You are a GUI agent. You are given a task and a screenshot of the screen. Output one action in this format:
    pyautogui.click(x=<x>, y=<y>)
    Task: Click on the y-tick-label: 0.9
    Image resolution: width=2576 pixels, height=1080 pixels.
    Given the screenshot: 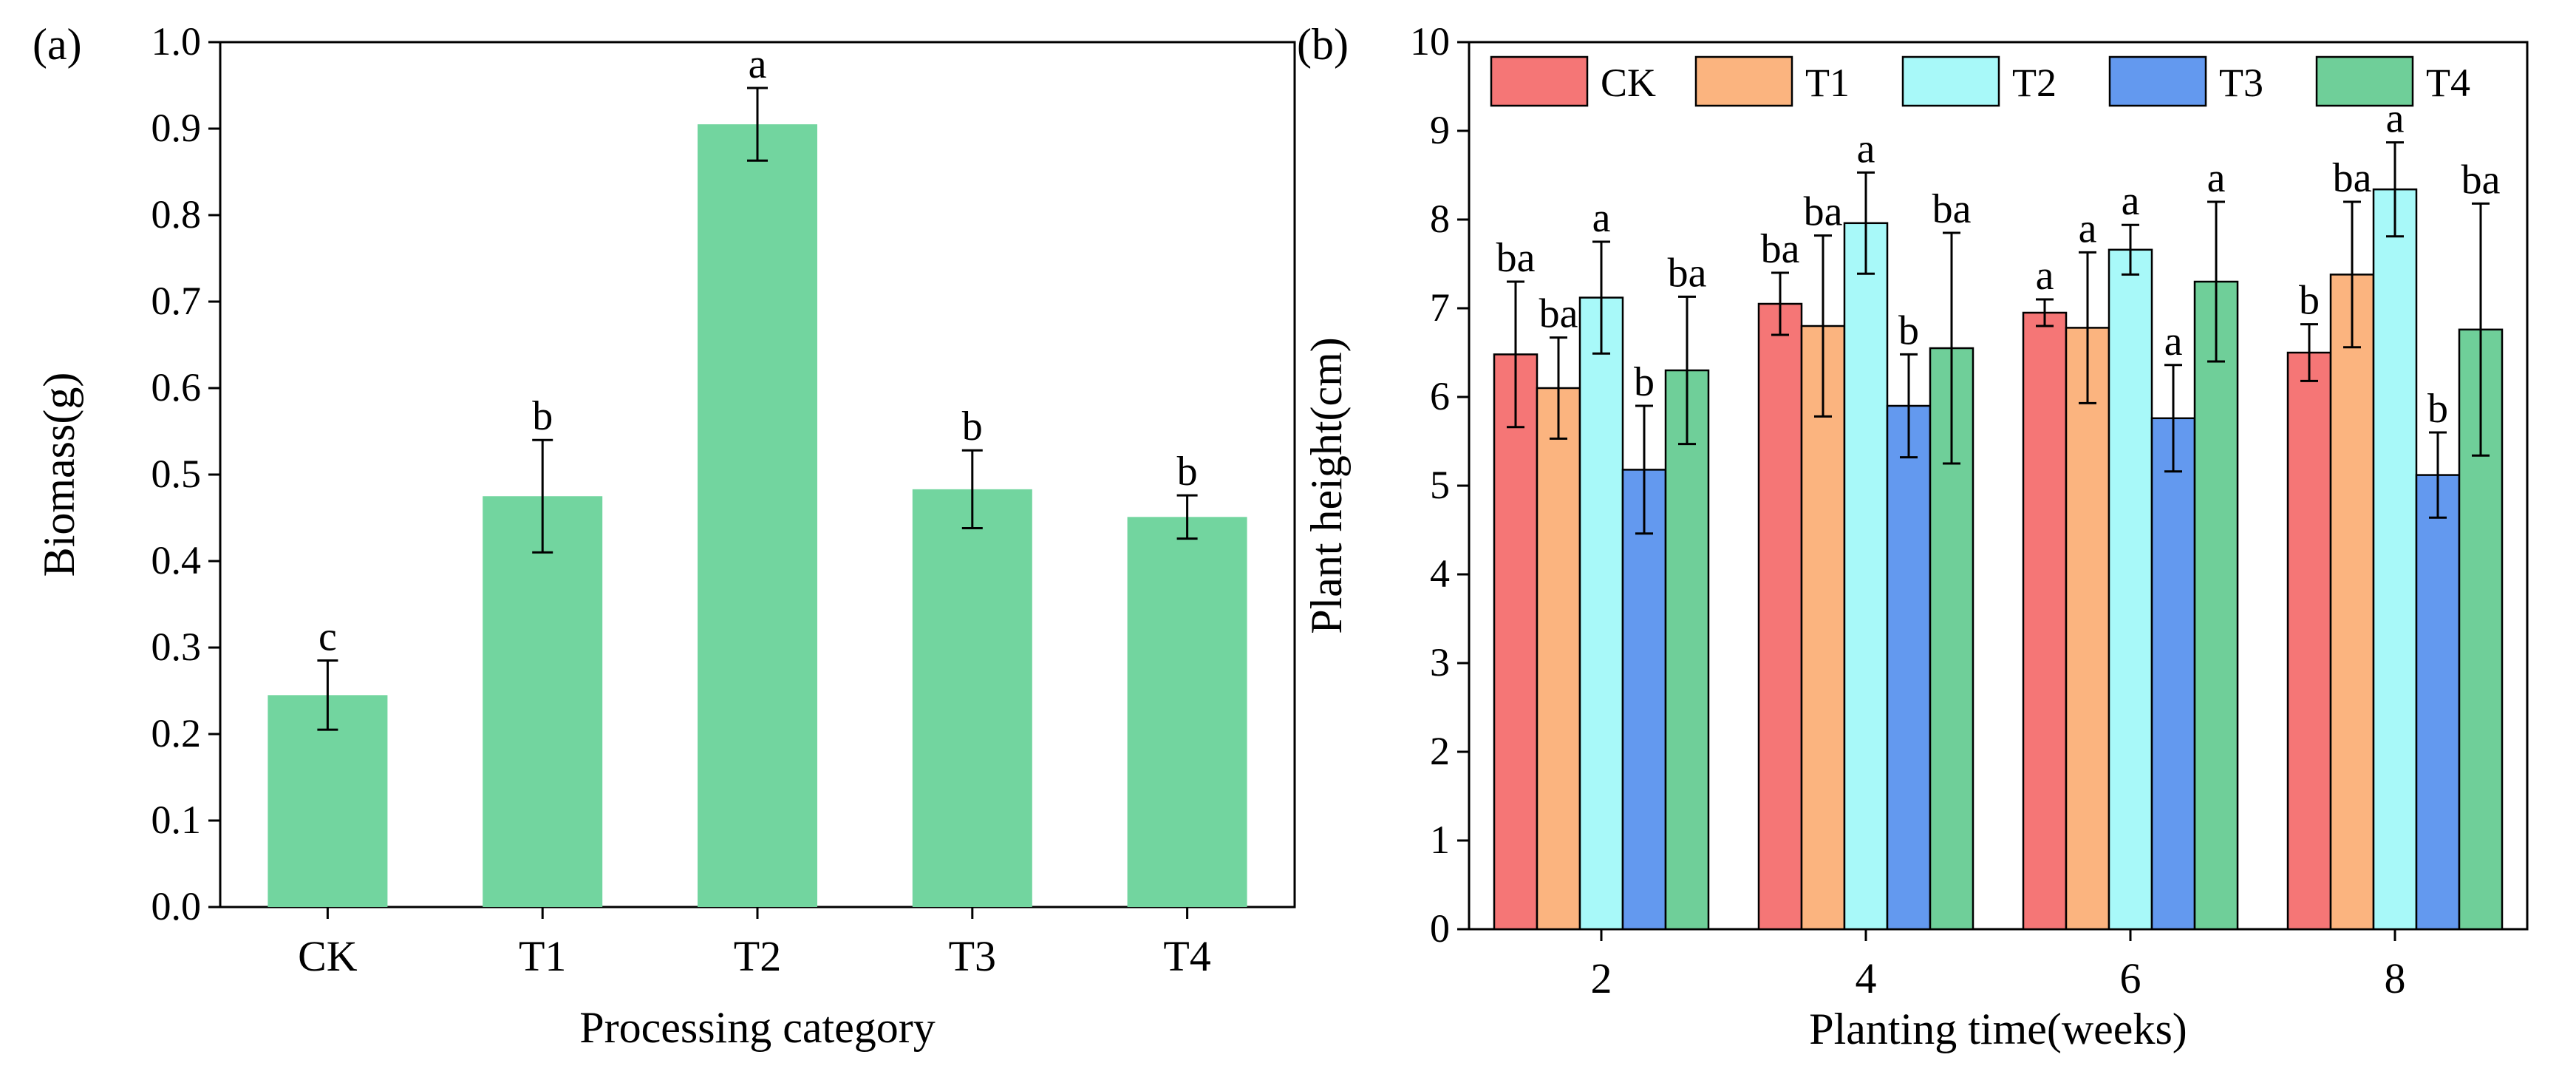 What is the action you would take?
    pyautogui.click(x=176, y=128)
    